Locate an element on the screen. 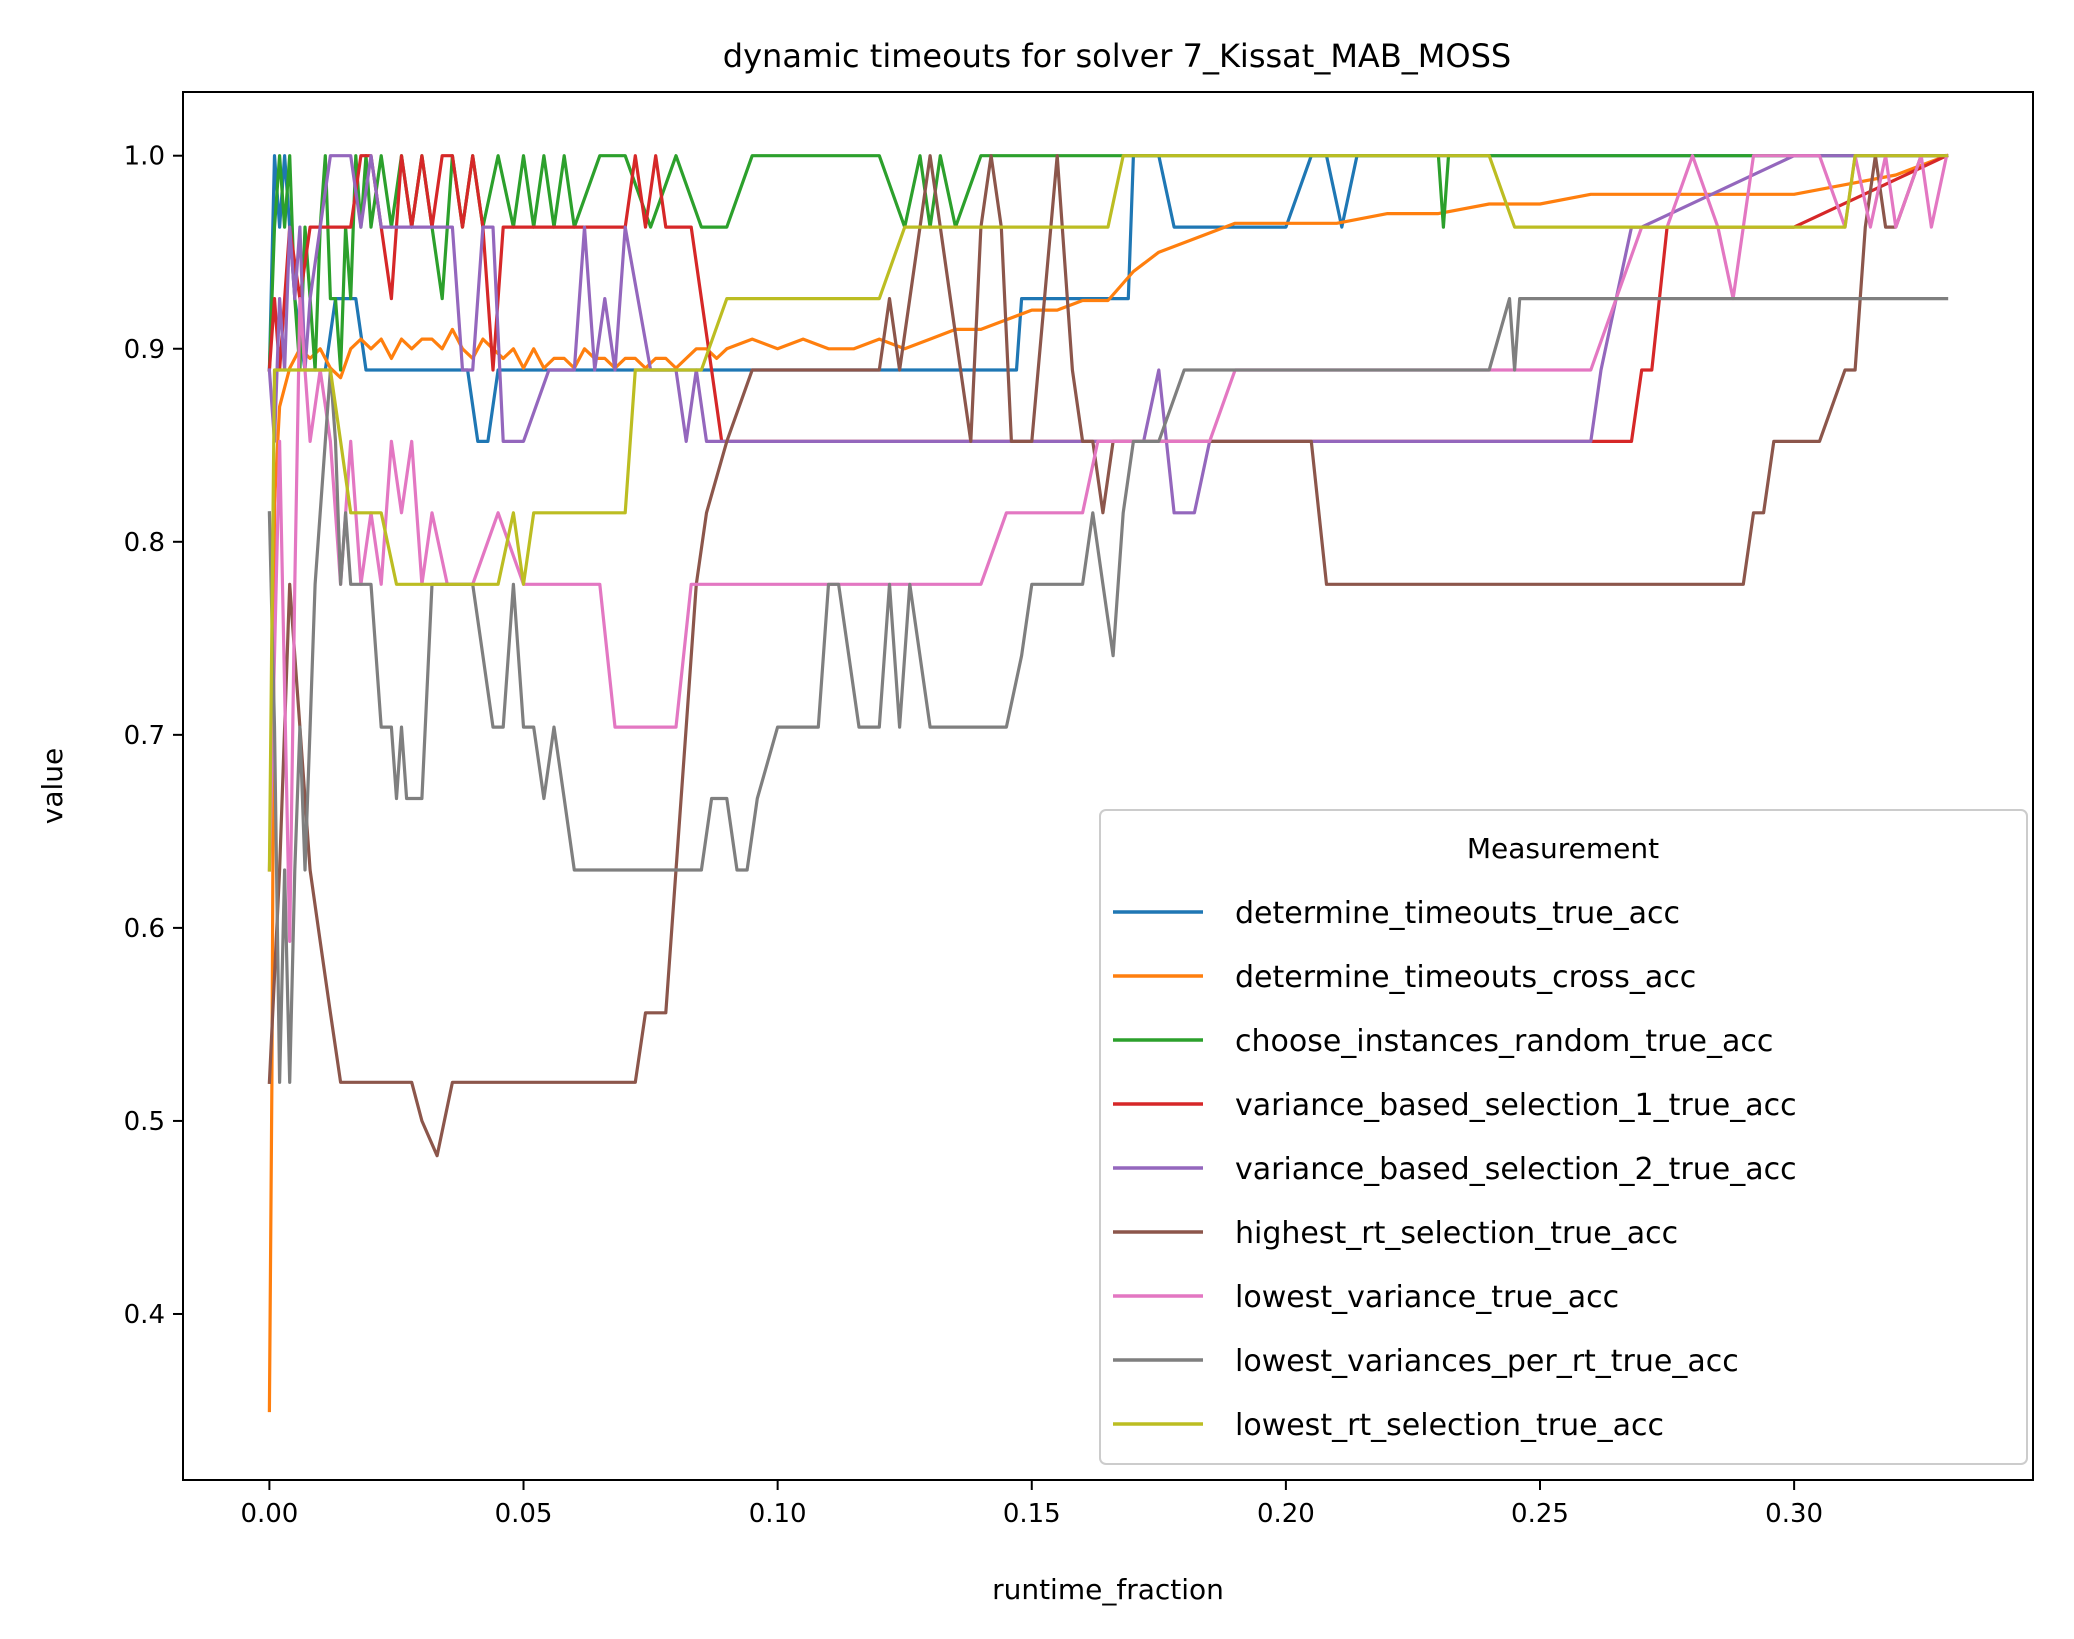 This screenshot has width=2074, height=1639. legend-label: lowest_variances_per_rt_true_acc is located at coordinates (1487, 1361).